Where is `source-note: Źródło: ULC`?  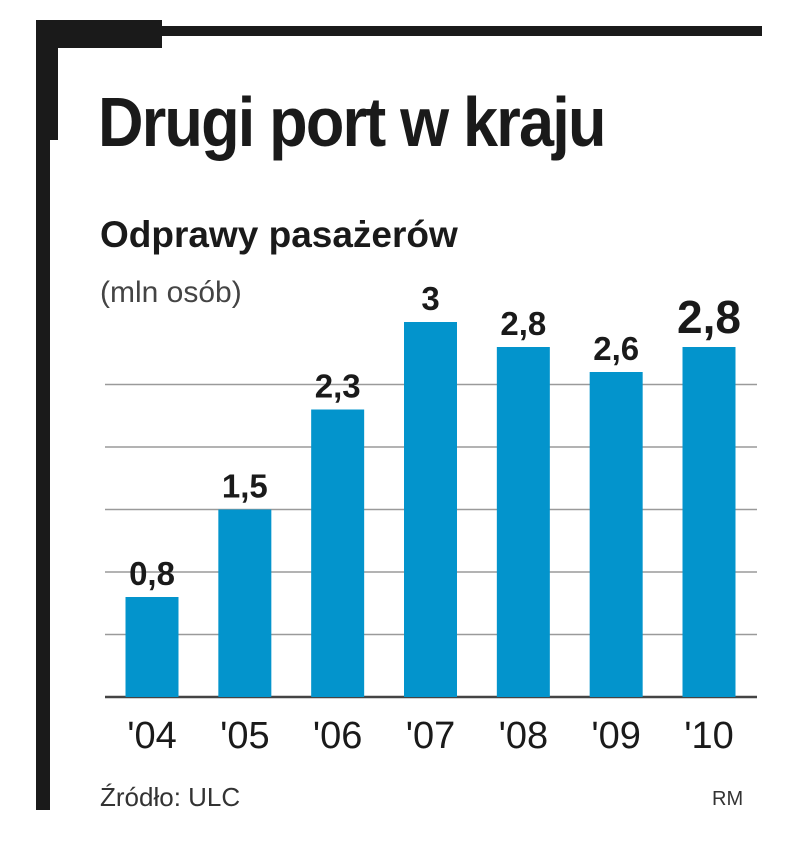
source-note: Źródło: ULC is located at coordinates (170, 797).